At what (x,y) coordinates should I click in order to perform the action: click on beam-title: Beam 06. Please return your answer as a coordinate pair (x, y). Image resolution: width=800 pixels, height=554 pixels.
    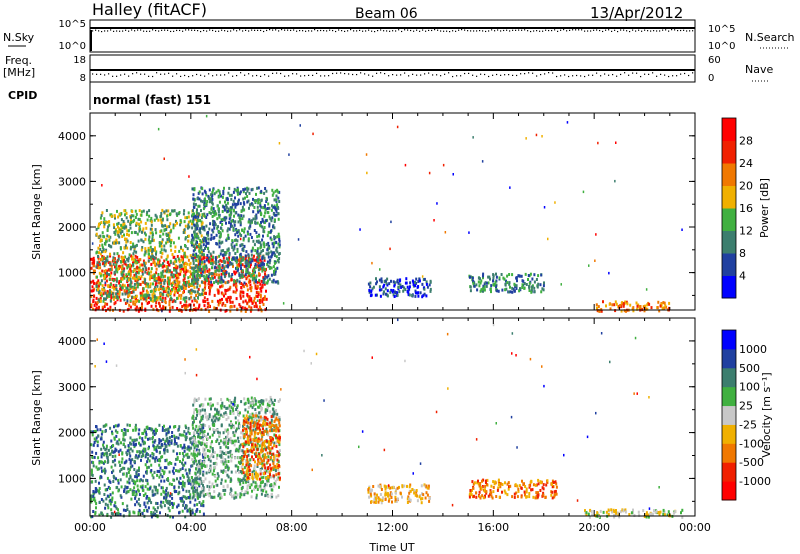
    Looking at the image, I should click on (386, 14).